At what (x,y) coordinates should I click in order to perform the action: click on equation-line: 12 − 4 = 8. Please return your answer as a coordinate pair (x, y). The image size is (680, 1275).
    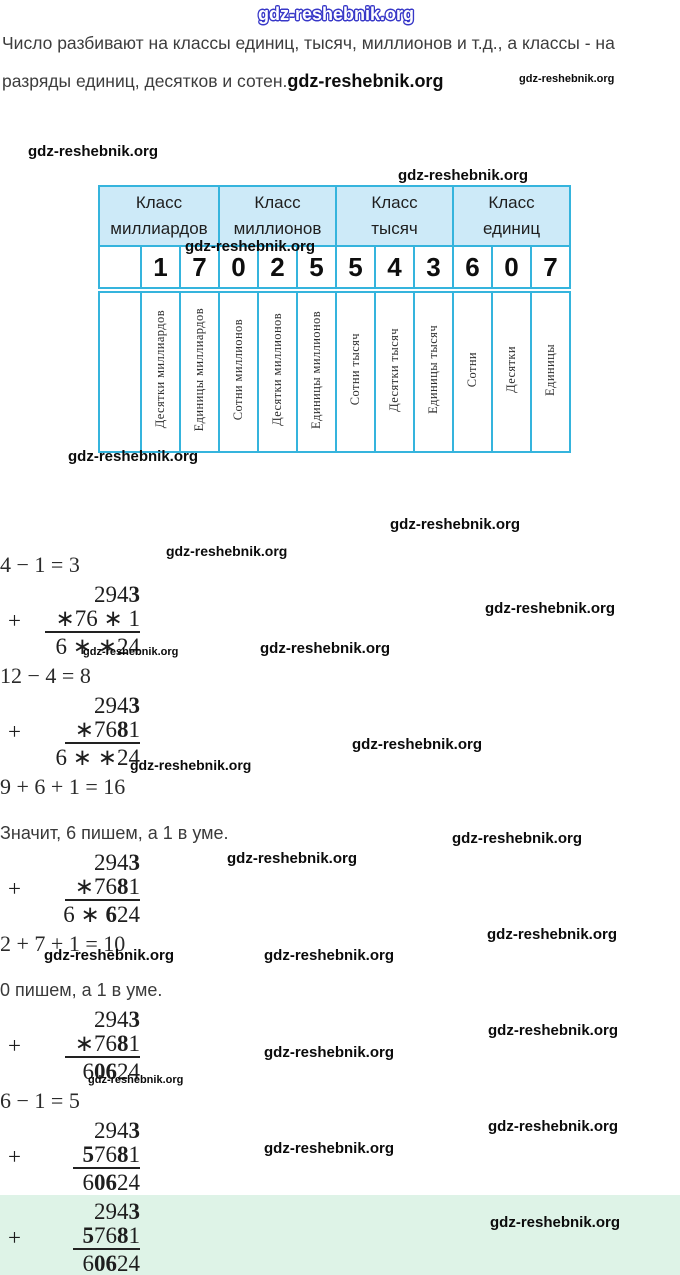
    Looking at the image, I should click on (45, 675).